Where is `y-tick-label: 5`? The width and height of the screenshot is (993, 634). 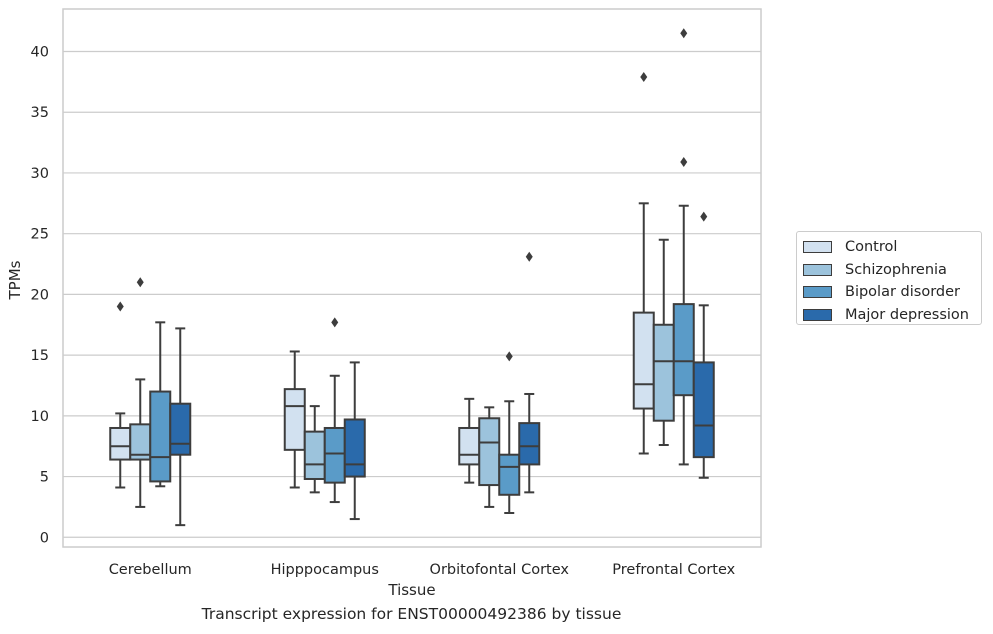
y-tick-label: 5 is located at coordinates (44, 478).